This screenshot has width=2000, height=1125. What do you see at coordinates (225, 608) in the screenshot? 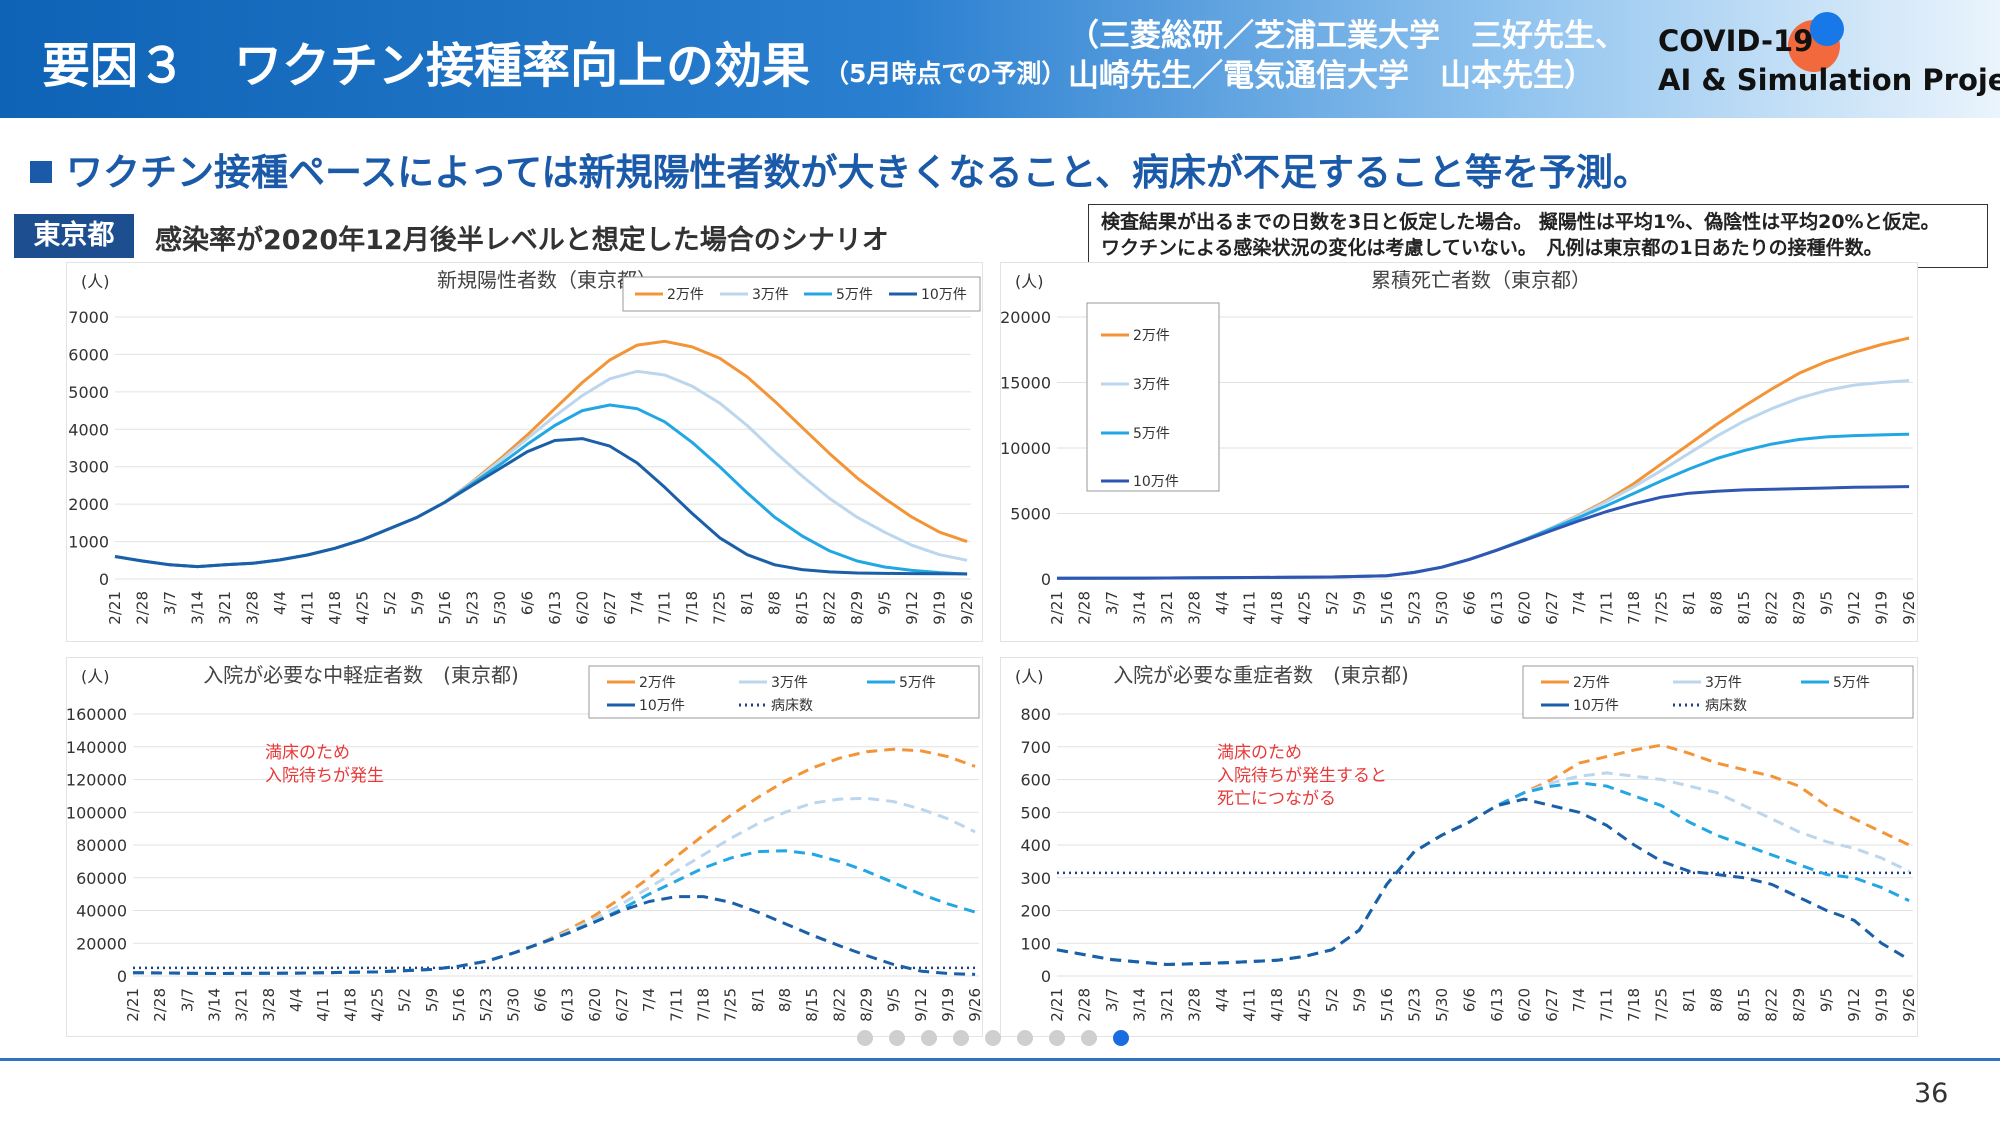
I see `x-tick-label: 3/21` at bounding box center [225, 608].